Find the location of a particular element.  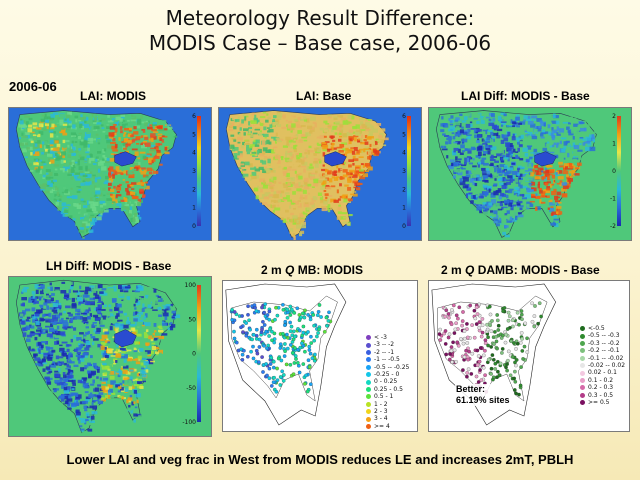

date-label: 2006-06 is located at coordinates (33, 86).